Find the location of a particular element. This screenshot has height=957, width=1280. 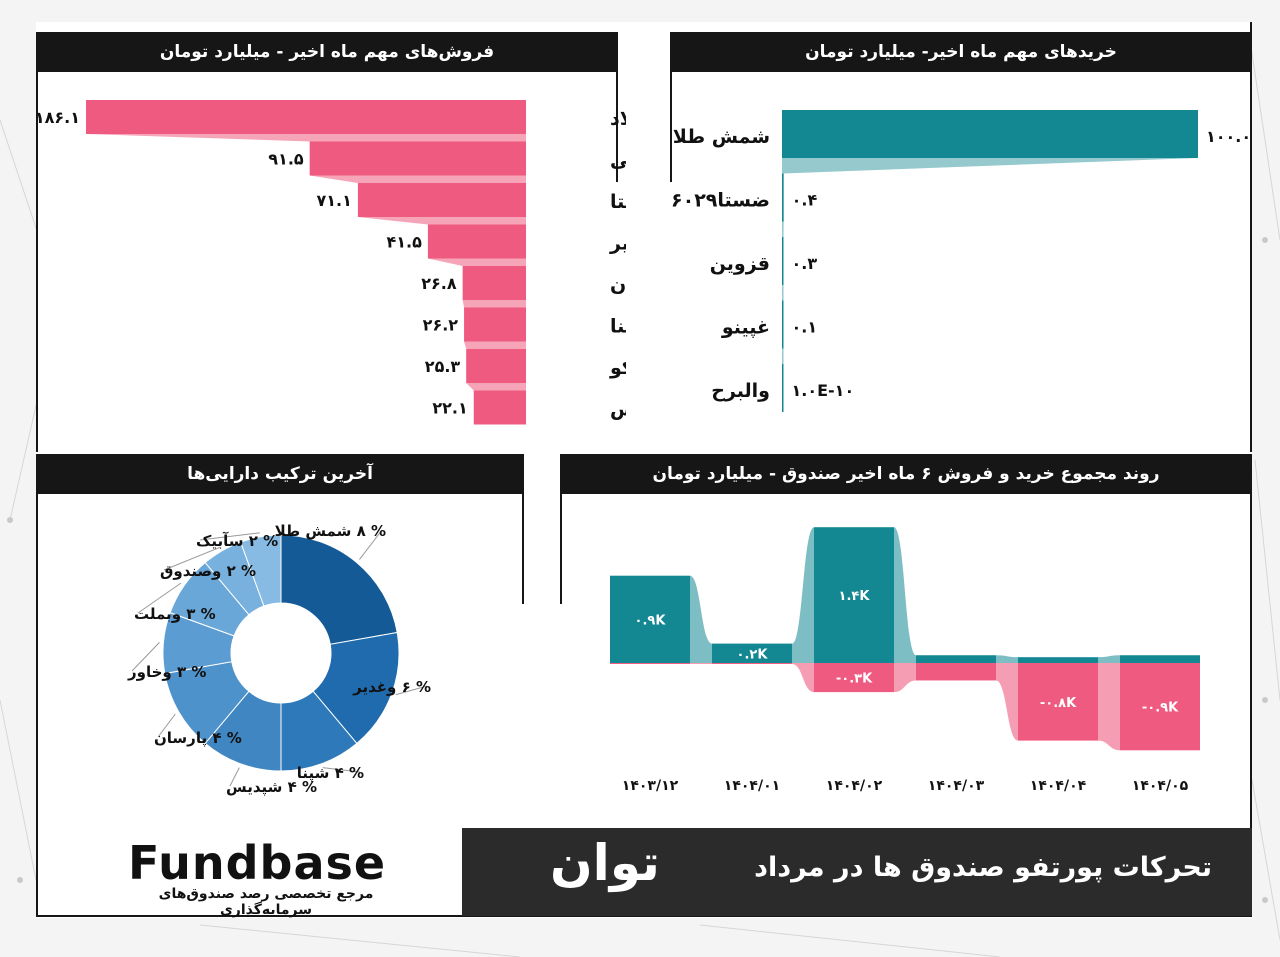

sales-category-label: شپنا is located at coordinates (618, 327).